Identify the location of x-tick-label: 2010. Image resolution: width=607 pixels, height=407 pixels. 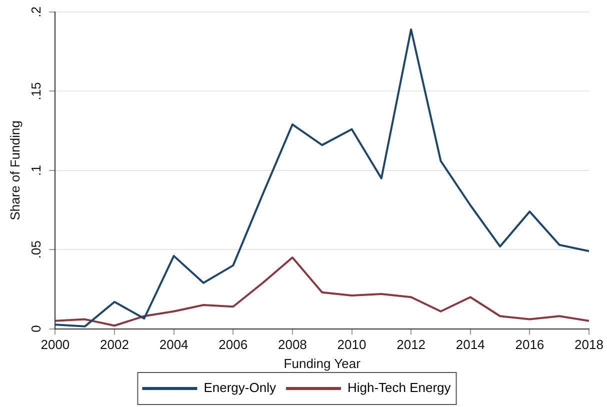
(351, 344).